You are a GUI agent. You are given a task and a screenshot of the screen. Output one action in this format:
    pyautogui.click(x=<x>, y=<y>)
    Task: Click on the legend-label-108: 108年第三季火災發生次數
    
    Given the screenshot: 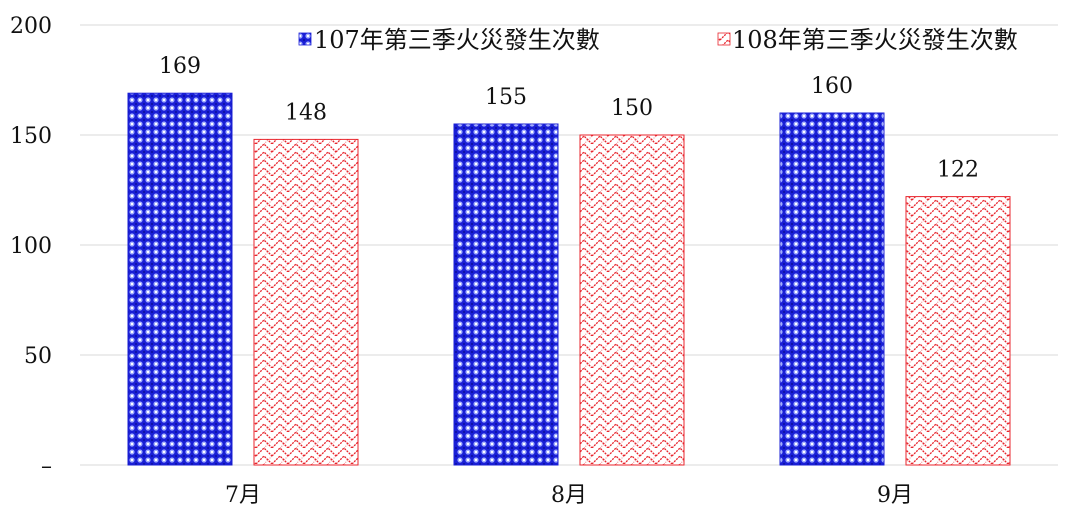 What is the action you would take?
    pyautogui.click(x=875, y=40)
    